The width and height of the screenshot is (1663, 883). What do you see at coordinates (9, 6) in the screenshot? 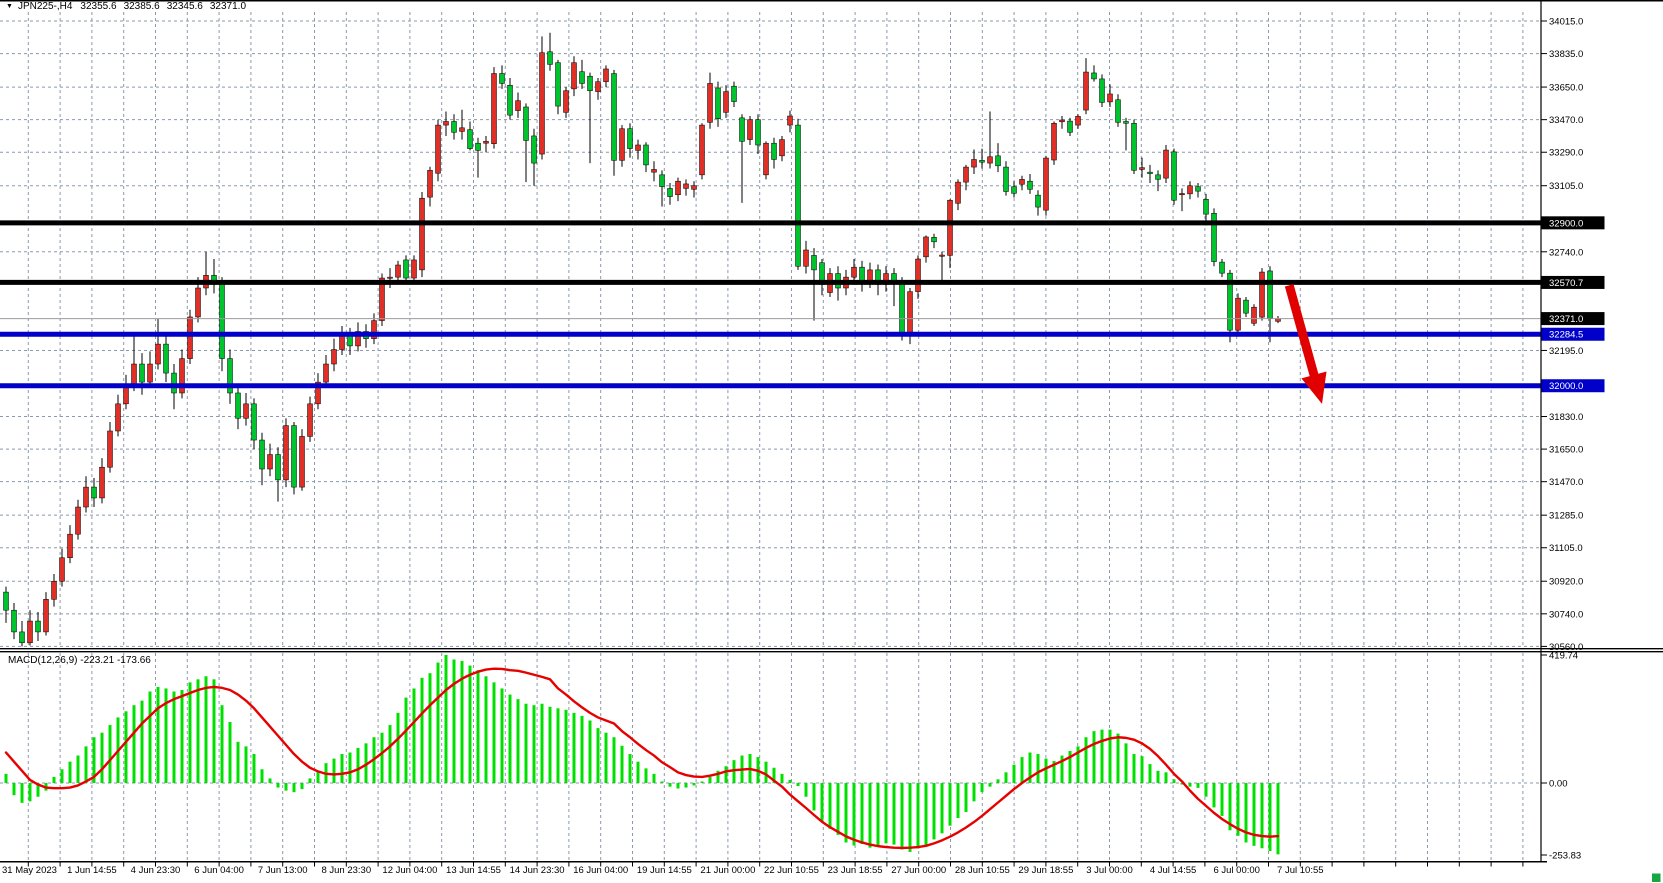
I see `symbol-dropdown-icon: ▼` at bounding box center [9, 6].